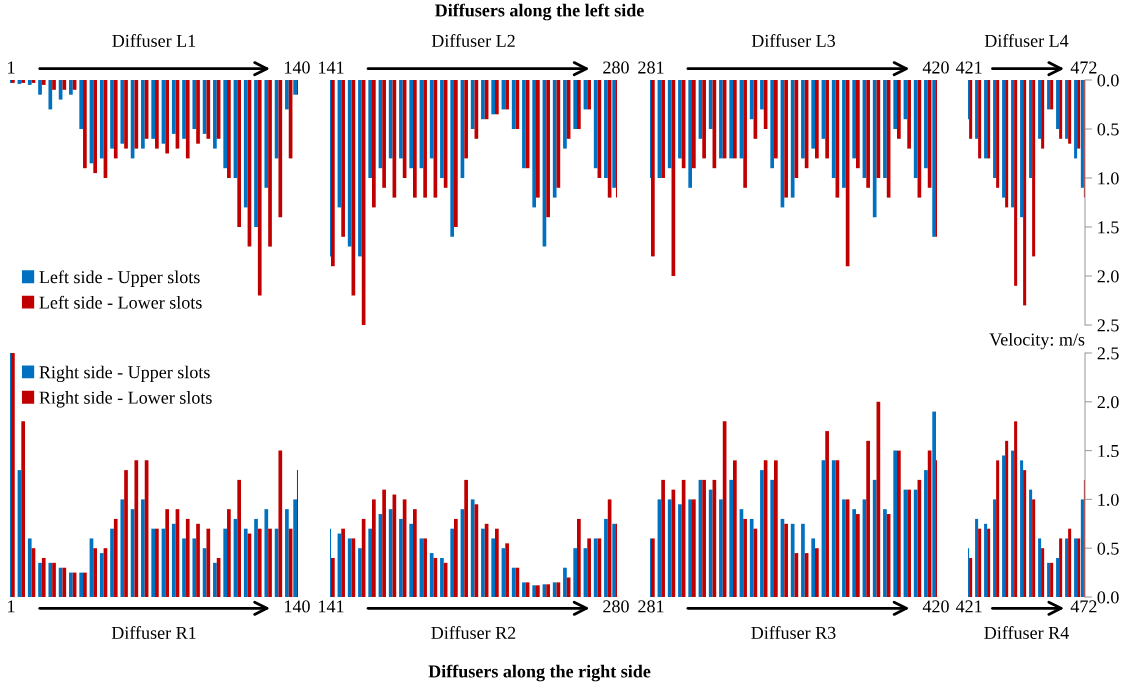 The height and width of the screenshot is (688, 1141). I want to click on chart-subtitle: Diffuser L2, so click(473, 40).